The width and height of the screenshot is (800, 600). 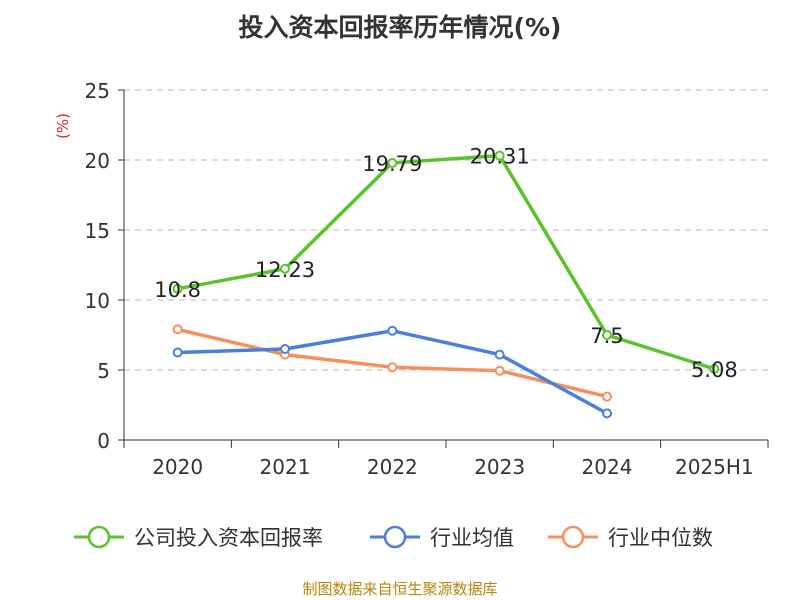 What do you see at coordinates (97, 301) in the screenshot?
I see `y-tick-label: 10` at bounding box center [97, 301].